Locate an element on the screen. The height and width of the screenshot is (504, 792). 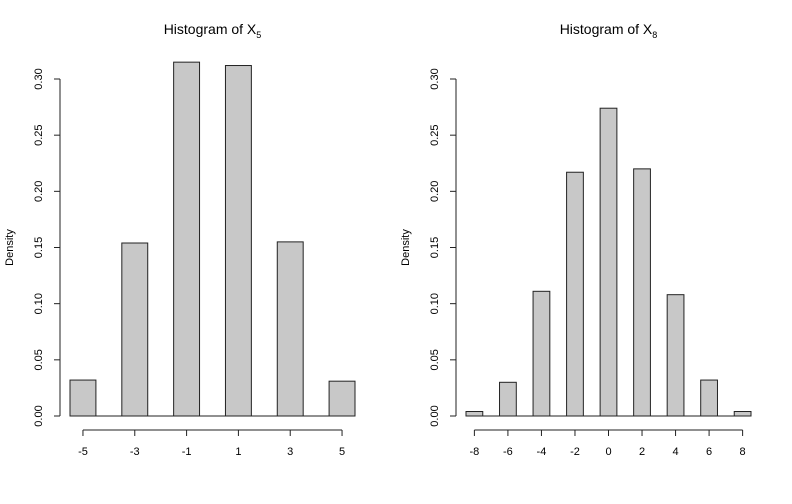
x-tick-label: -3 is located at coordinates (135, 452).